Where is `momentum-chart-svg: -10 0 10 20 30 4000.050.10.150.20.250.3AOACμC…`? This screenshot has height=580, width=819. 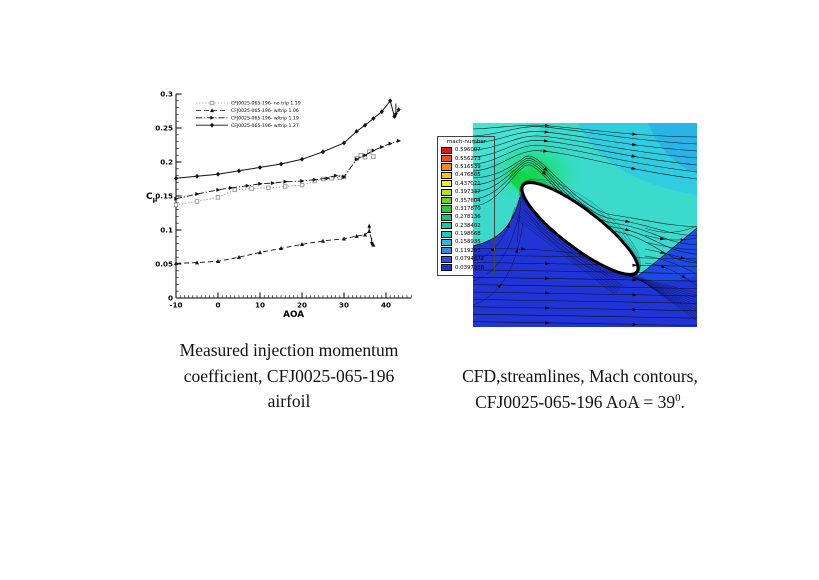 momentum-chart-svg: -10 0 10 20 30 4000.050.10.150.20.250.3AOACμC… is located at coordinates (279, 205).